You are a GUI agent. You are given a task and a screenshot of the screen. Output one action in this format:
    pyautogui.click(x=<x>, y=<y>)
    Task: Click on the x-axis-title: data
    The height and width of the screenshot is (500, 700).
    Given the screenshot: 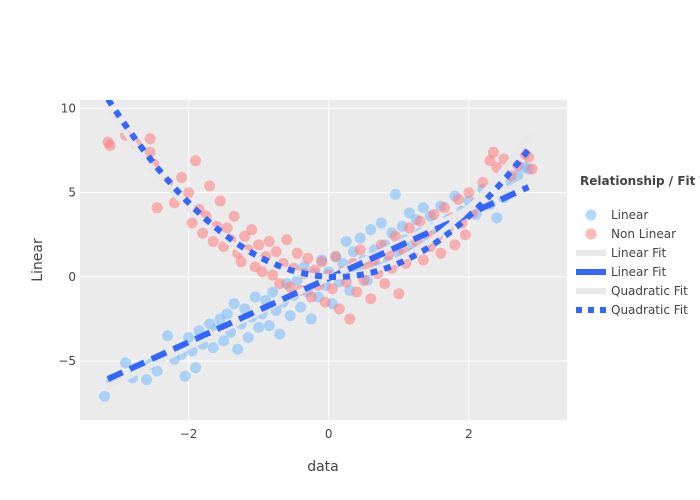 What is the action you would take?
    pyautogui.click(x=323, y=467)
    